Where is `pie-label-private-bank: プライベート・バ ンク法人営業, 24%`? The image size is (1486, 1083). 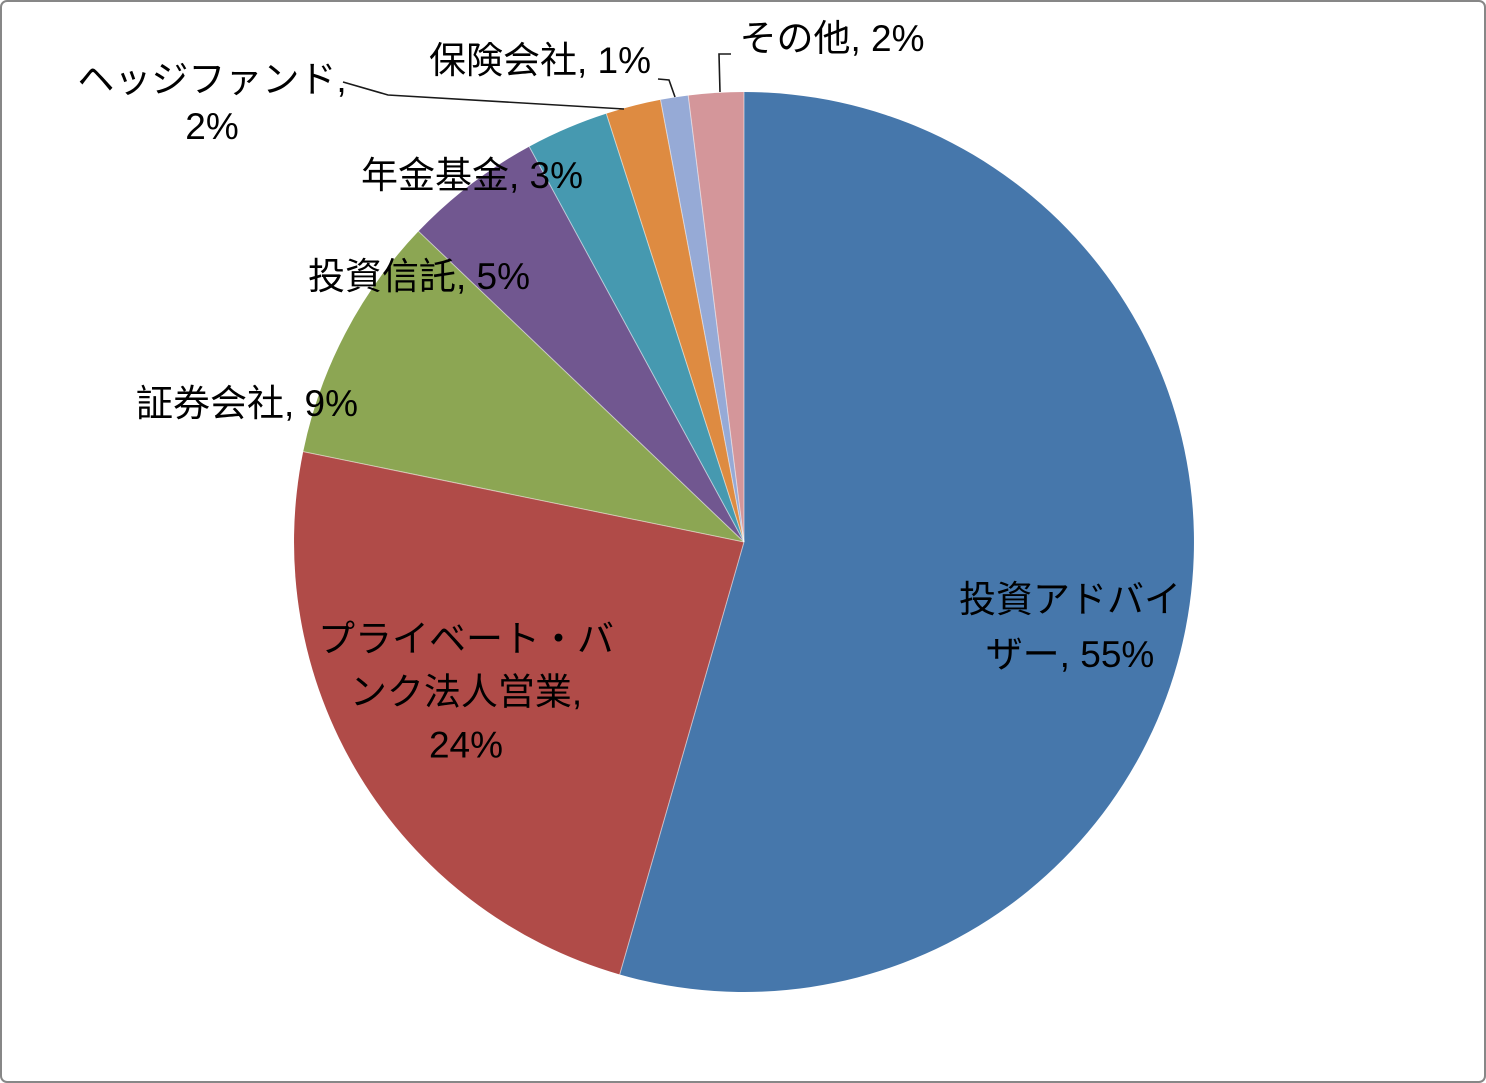 pie-label-private-bank: プライベート・バ ンク法人営業, 24% is located at coordinates (466, 692).